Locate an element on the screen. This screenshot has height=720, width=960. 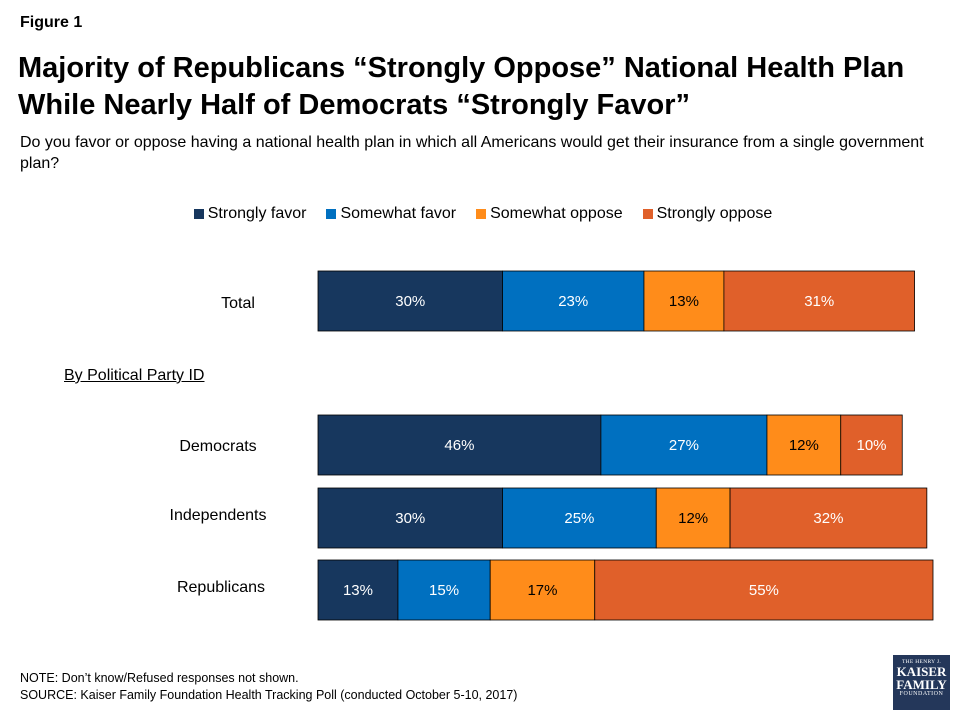
bar-democrats-strongly-oppose is located at coordinates (871, 445).